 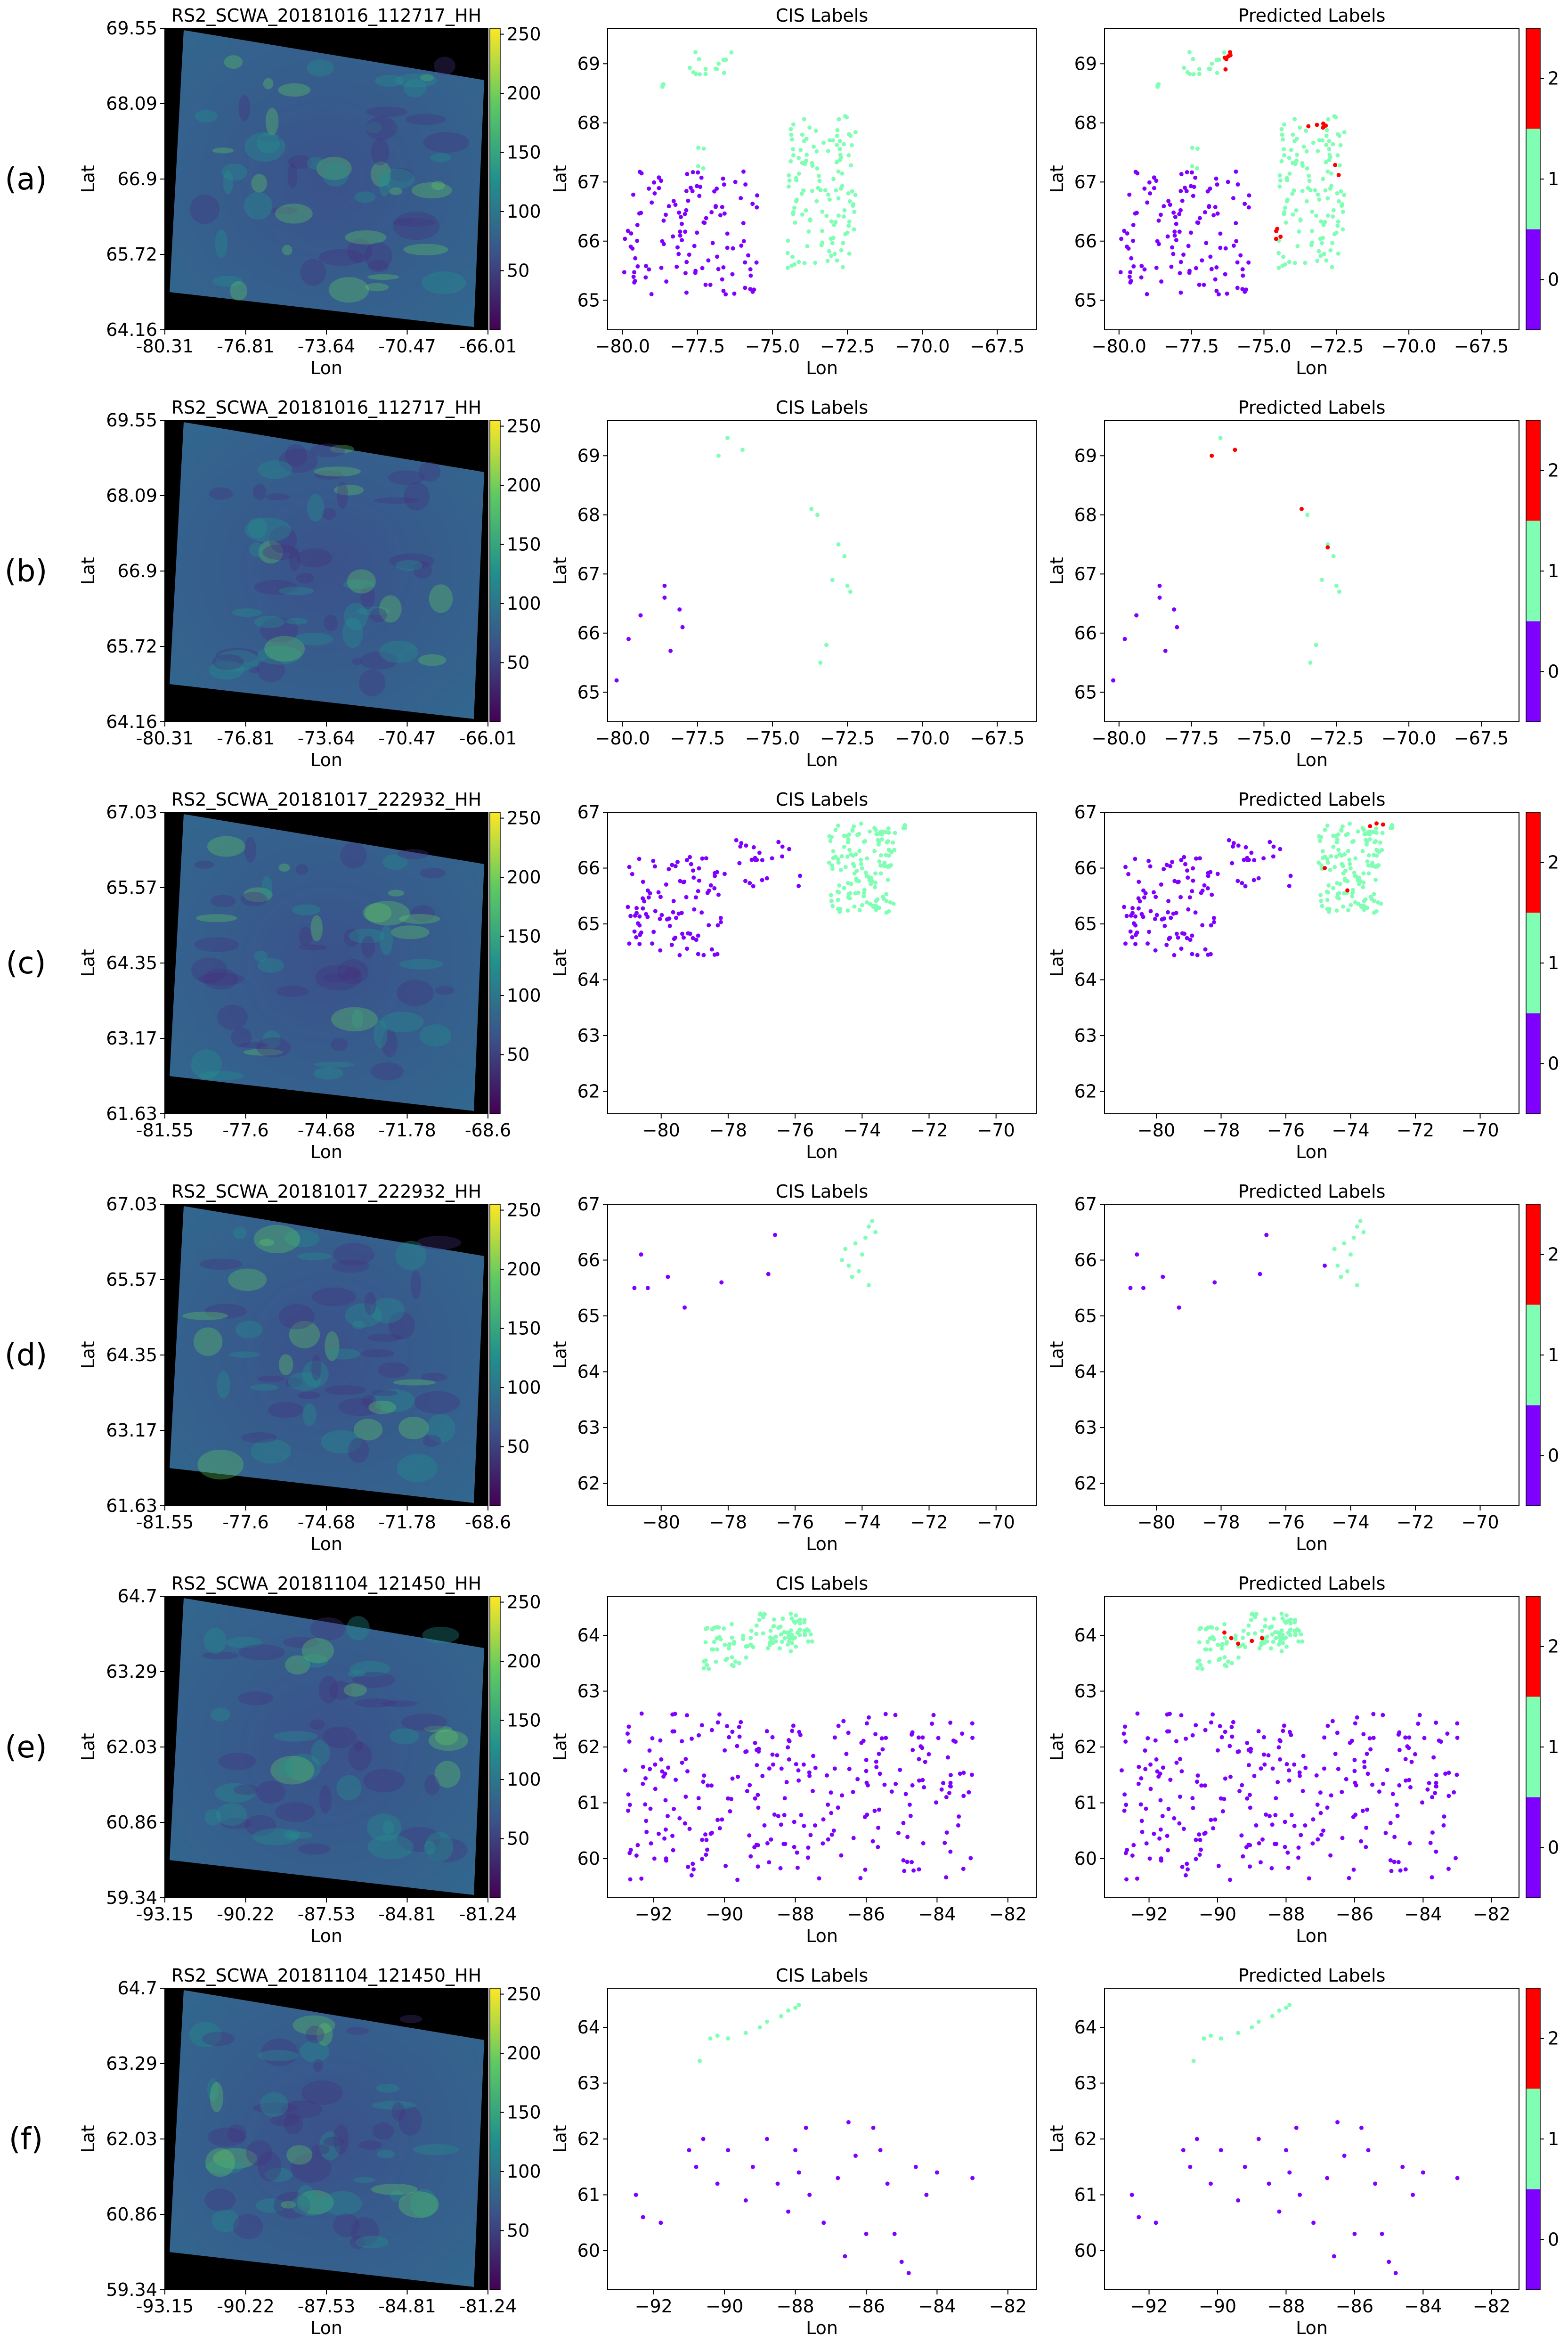 What do you see at coordinates (524, 544) in the screenshot?
I see `sar-colorbar-tick-label: 150` at bounding box center [524, 544].